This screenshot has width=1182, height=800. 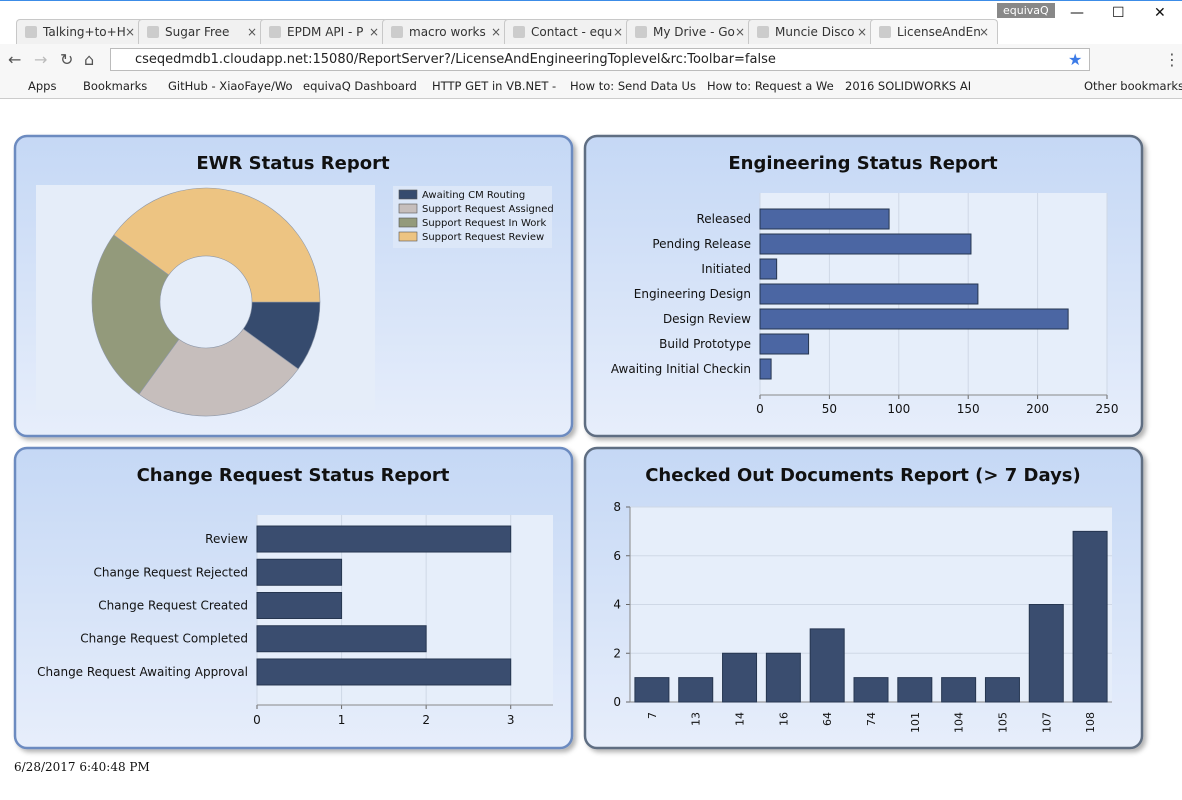 I want to click on tab: LicenseAndEn, so click(x=934, y=32).